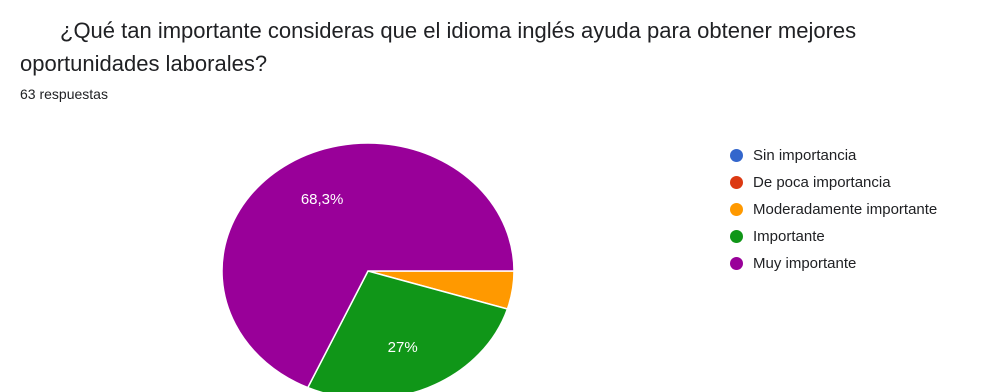  I want to click on legend-label: Moderadamente importante, so click(845, 209).